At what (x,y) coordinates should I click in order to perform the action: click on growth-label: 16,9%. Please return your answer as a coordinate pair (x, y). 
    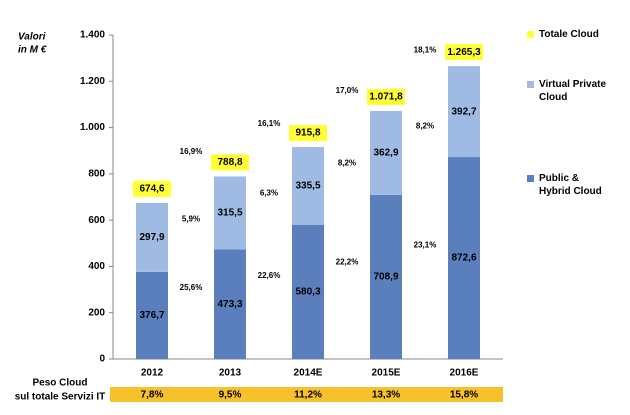
    Looking at the image, I should click on (191, 151).